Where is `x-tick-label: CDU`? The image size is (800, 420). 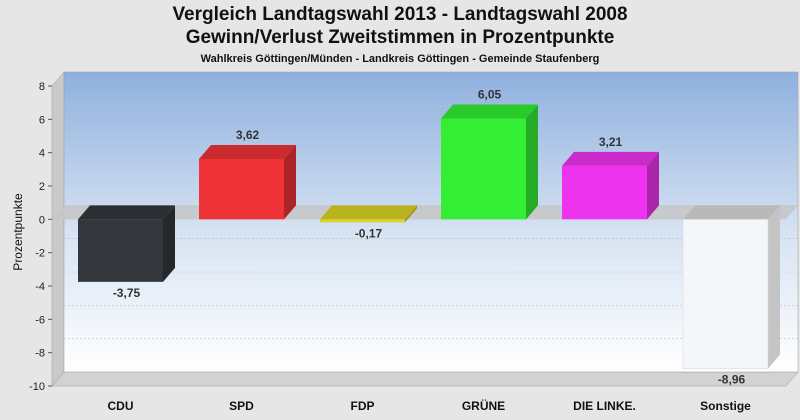 x-tick-label: CDU is located at coordinates (121, 406).